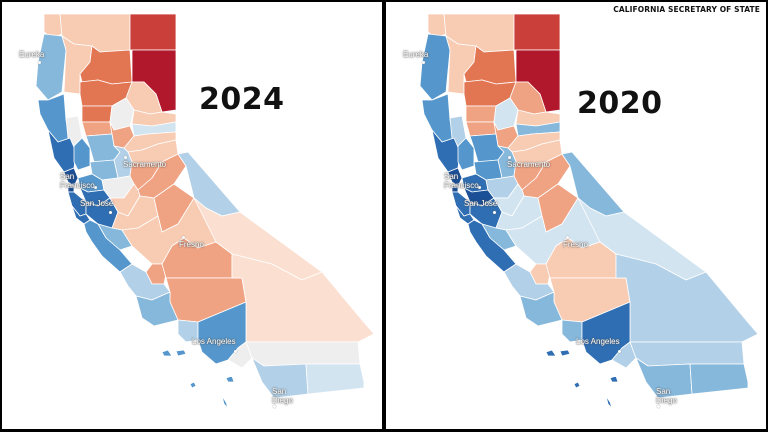 The image size is (768, 432). I want to click on year-title-2020: 2020, so click(620, 103).